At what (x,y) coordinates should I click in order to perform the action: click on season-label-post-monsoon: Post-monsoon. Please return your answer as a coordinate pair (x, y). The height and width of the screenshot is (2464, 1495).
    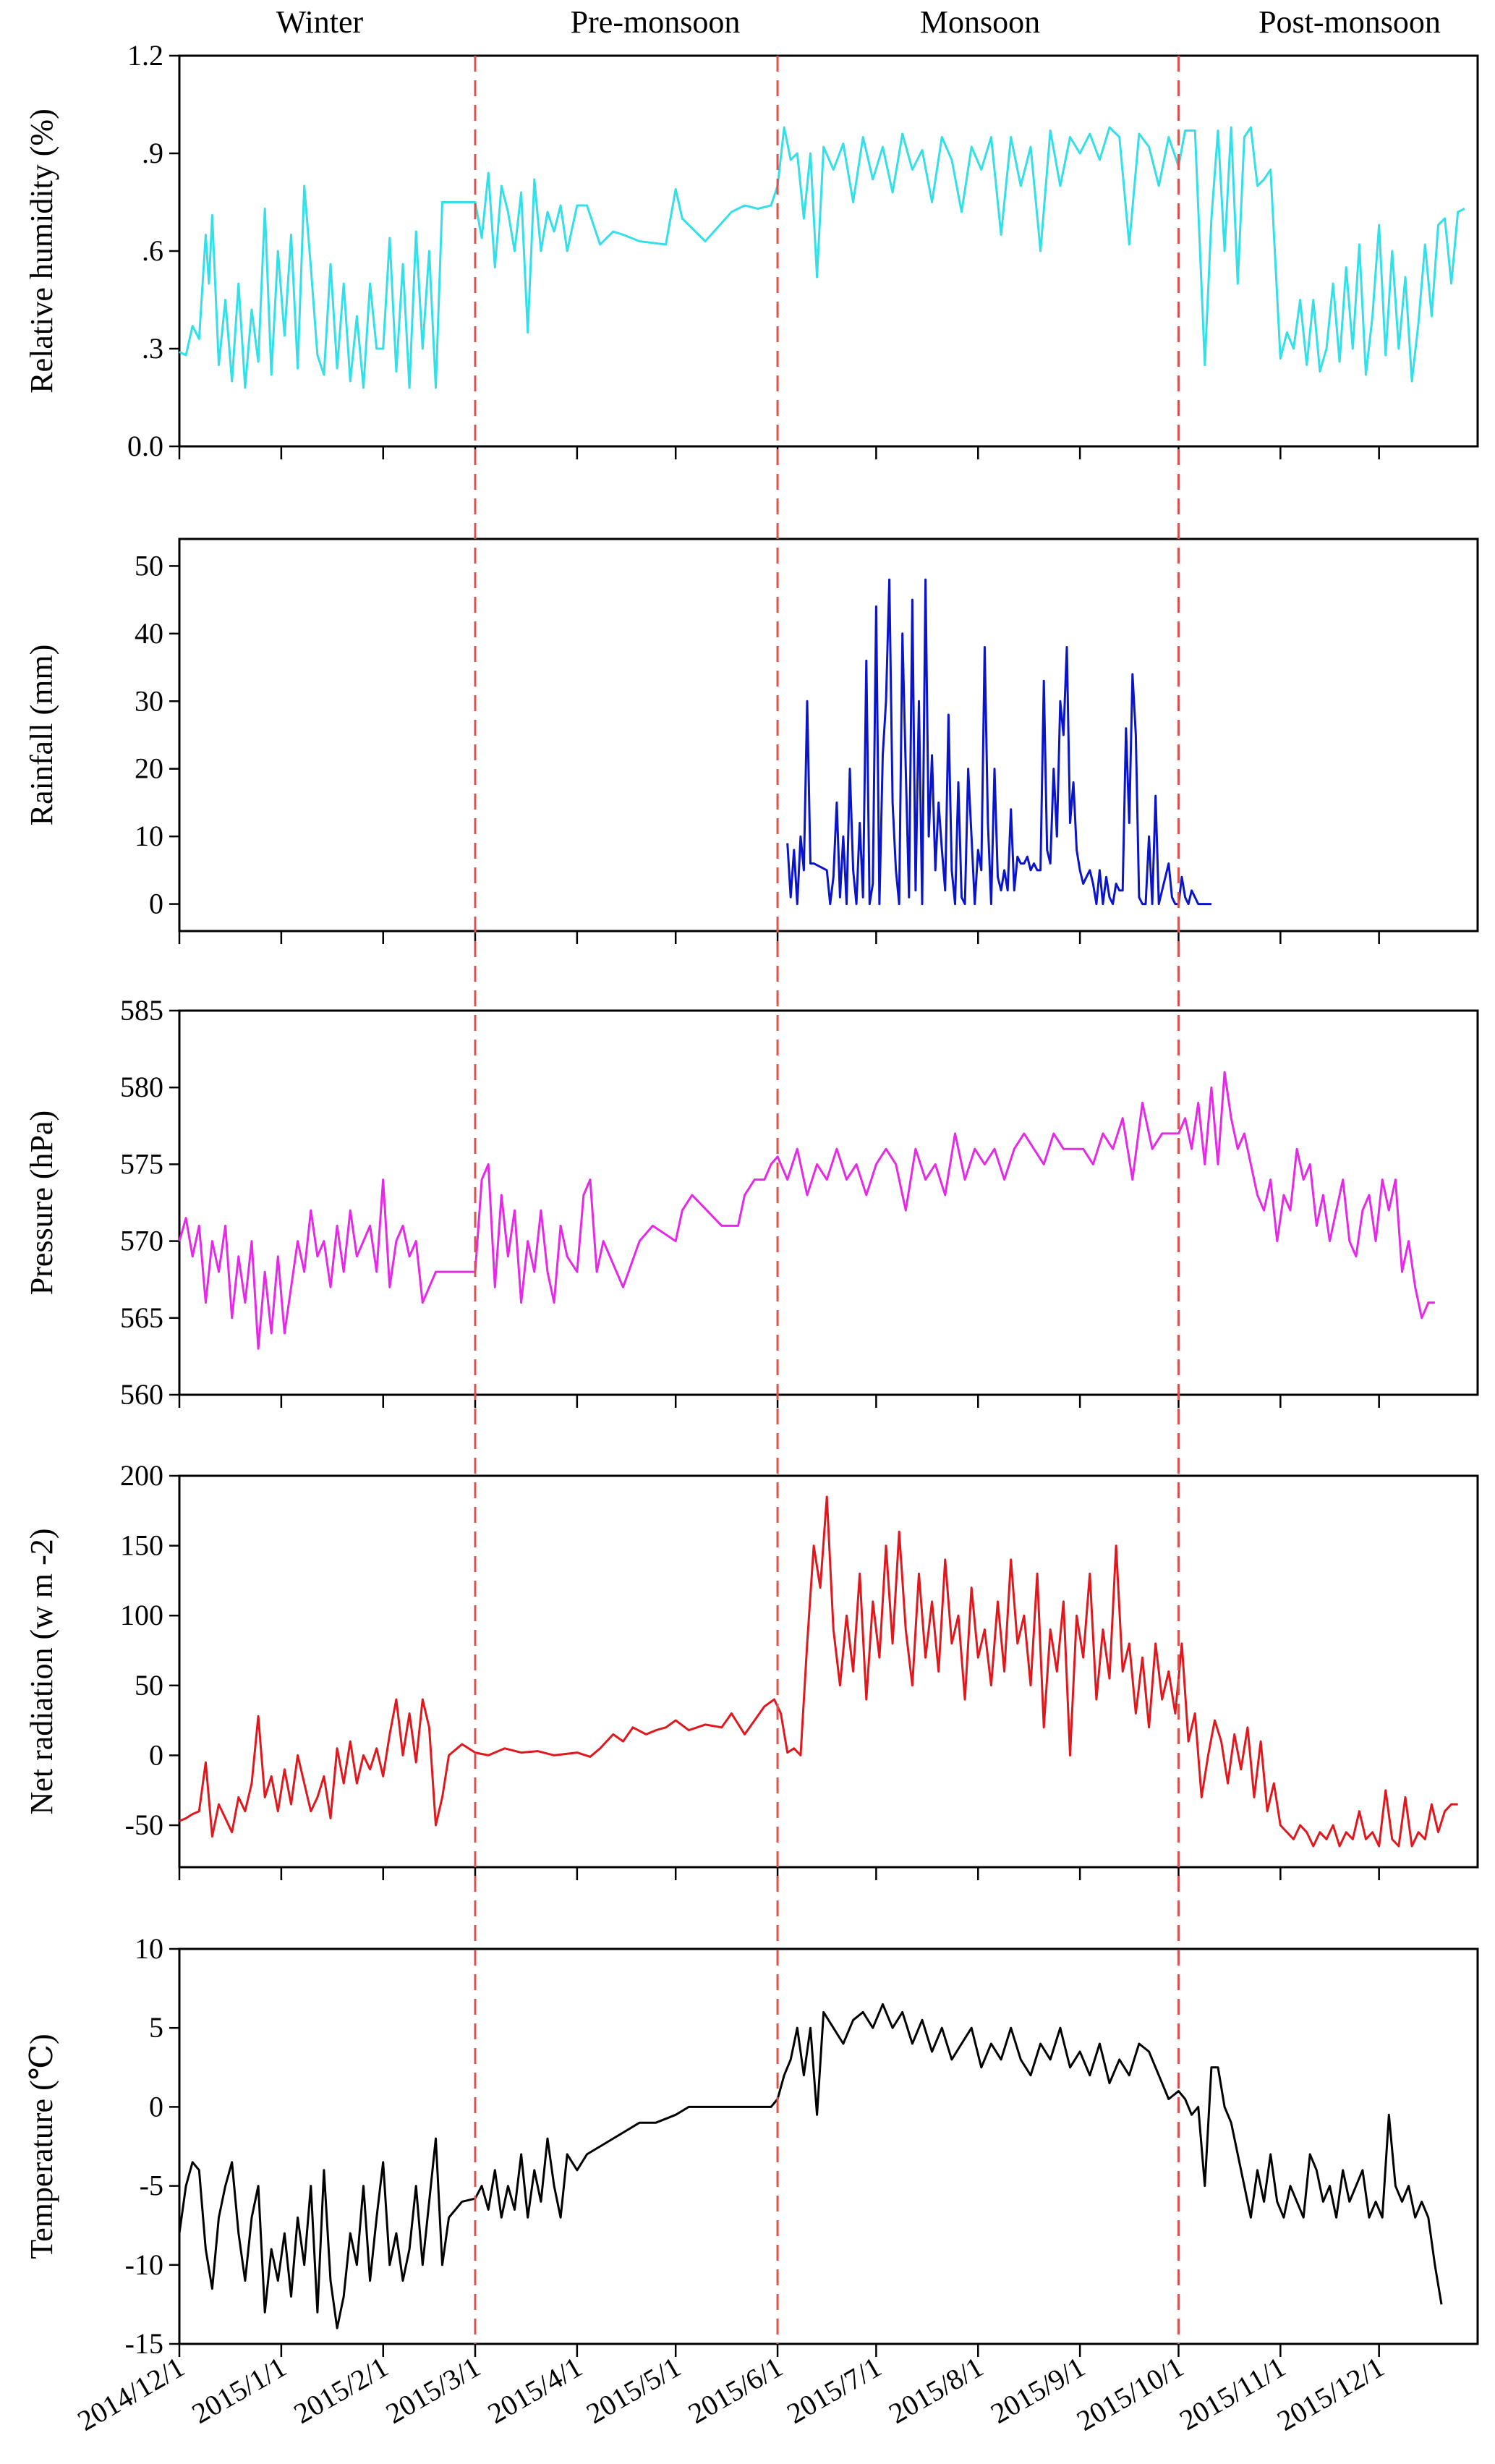
    Looking at the image, I should click on (1349, 22).